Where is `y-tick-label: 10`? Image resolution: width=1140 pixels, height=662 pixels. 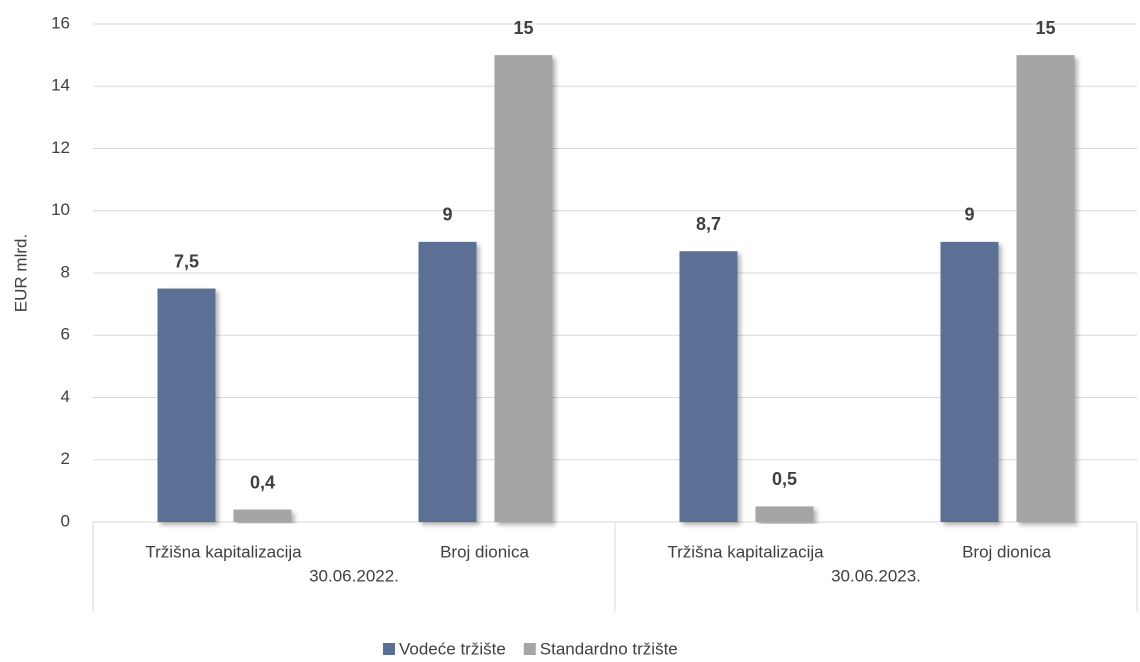
y-tick-label: 10 is located at coordinates (60, 209).